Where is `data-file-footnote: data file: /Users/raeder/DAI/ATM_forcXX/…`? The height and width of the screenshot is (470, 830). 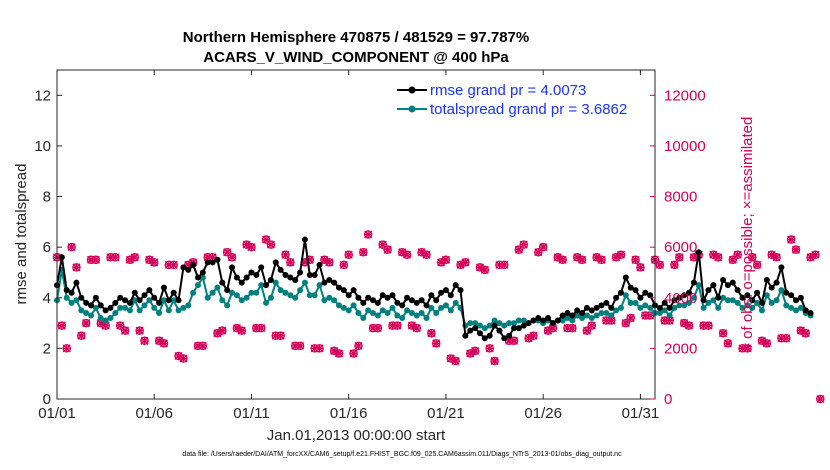
data-file-footnote: data file: /Users/raeder/DAI/ATM_forcXX/… is located at coordinates (402, 454).